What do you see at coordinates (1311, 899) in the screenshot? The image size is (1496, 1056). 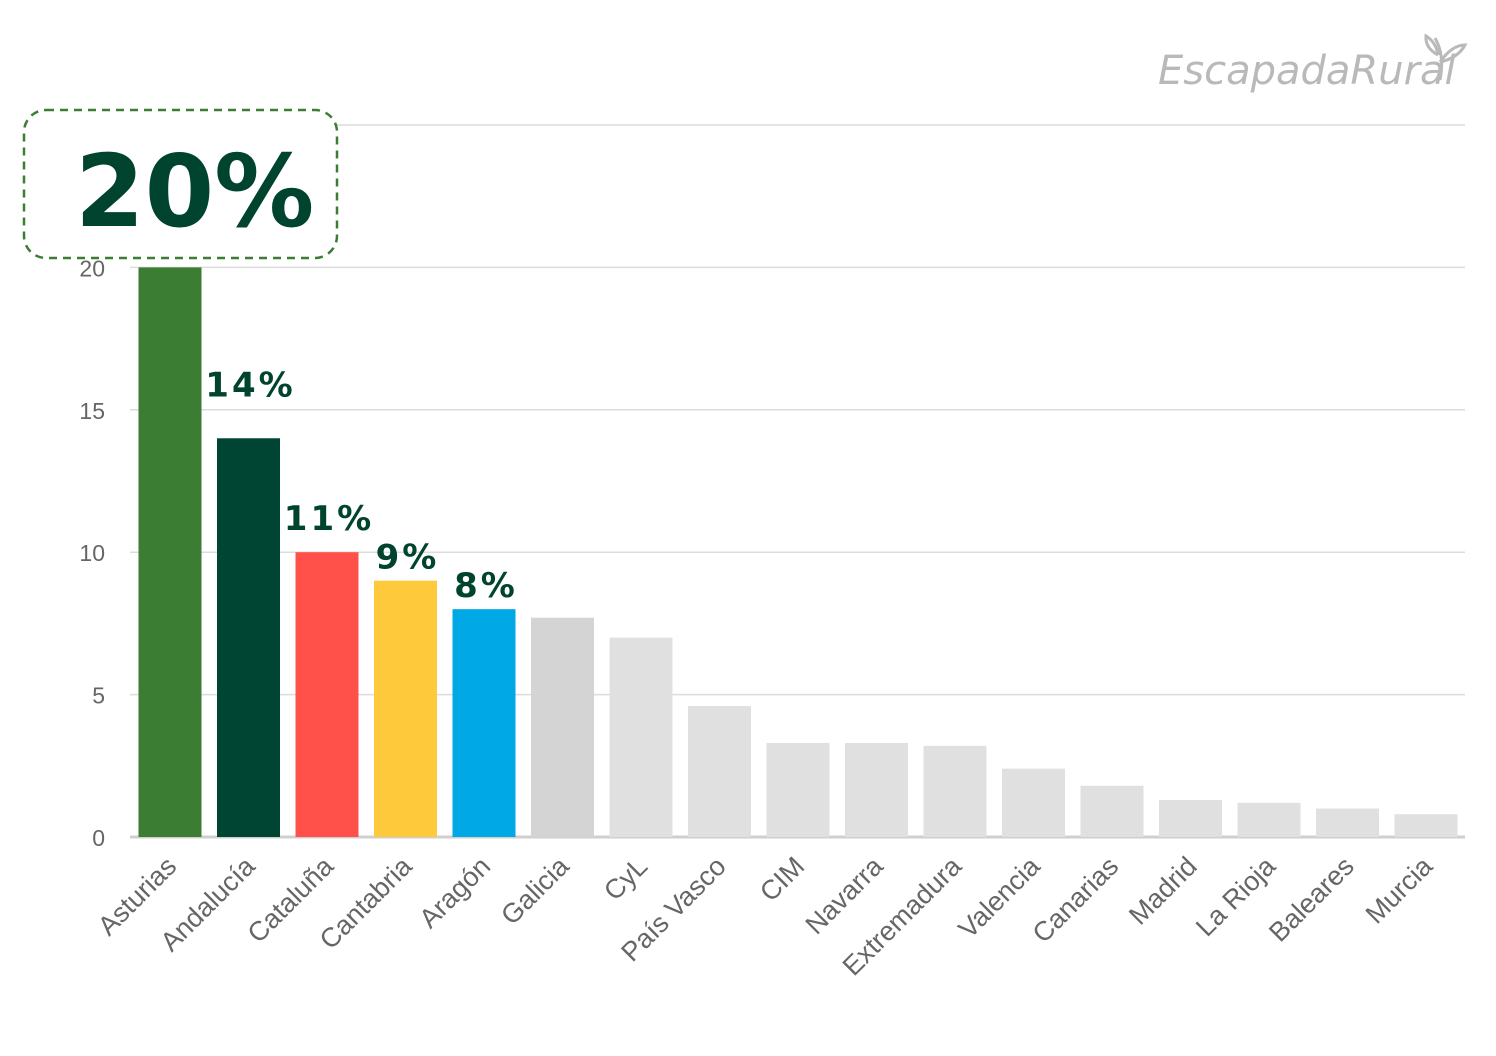 I see `x-tick-label: Baleares` at bounding box center [1311, 899].